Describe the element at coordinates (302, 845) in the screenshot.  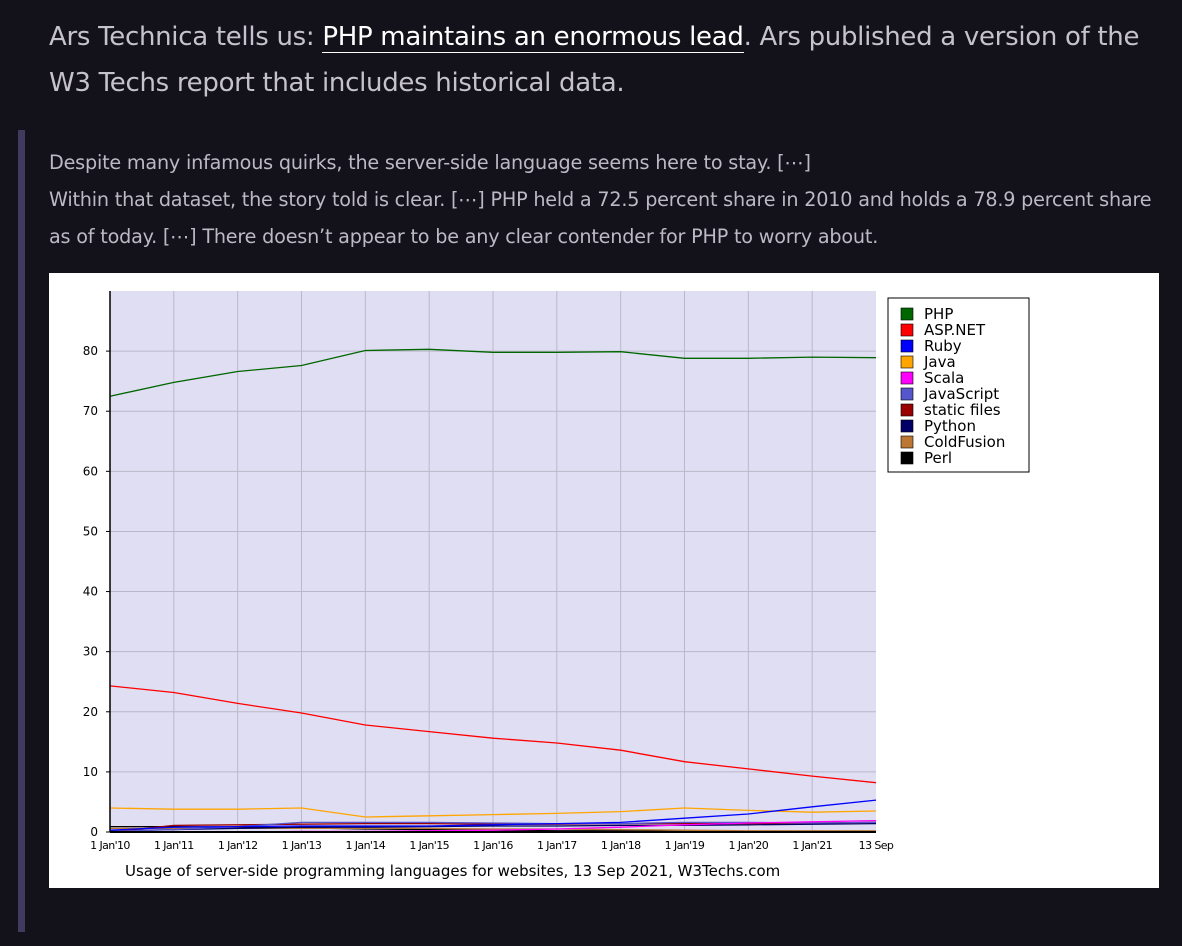
I see `x-tick-label: 1 Jan'13` at that location.